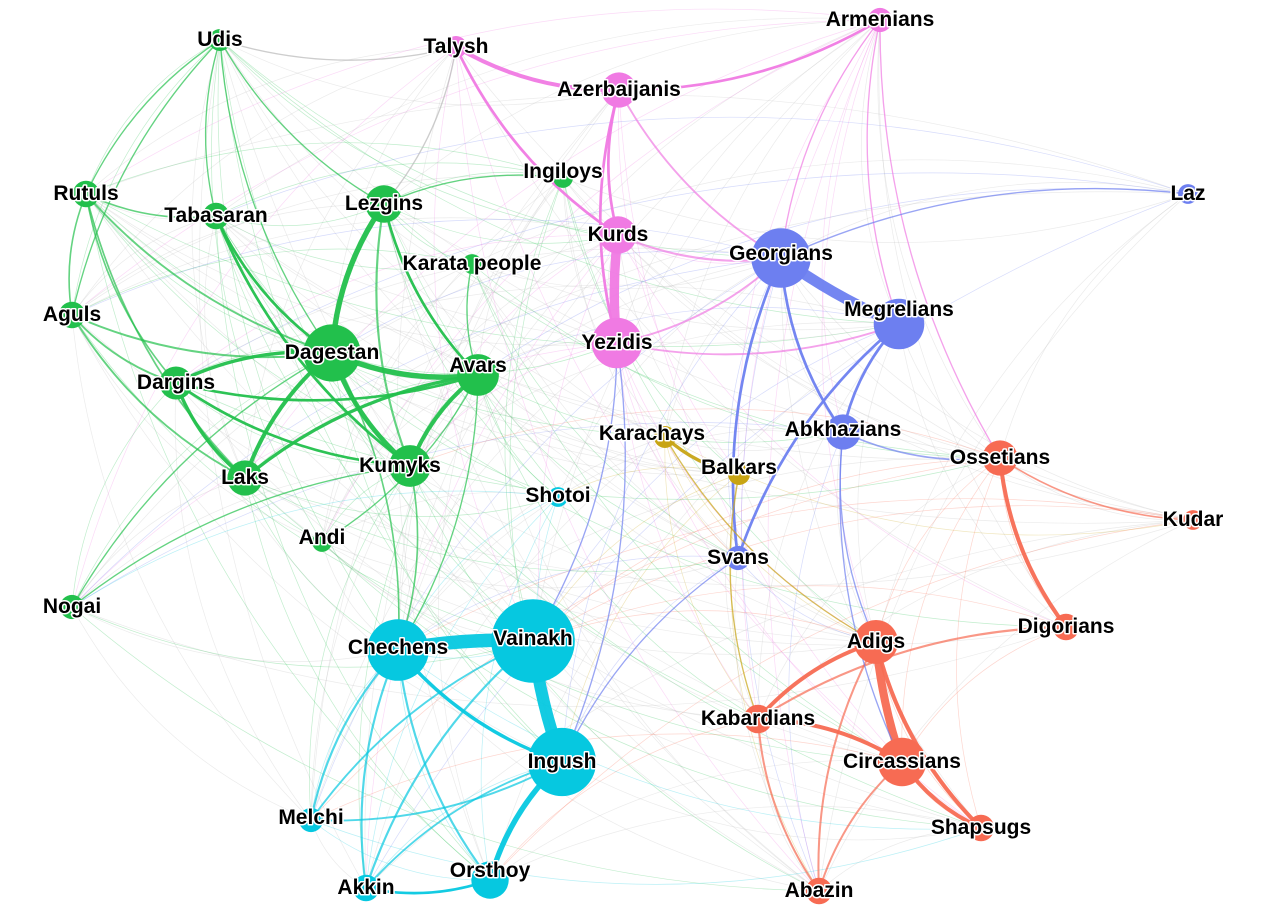 This screenshot has height=910, width=1266. Describe the element at coordinates (478, 365) in the screenshot. I see `label-avars: Avars` at that location.